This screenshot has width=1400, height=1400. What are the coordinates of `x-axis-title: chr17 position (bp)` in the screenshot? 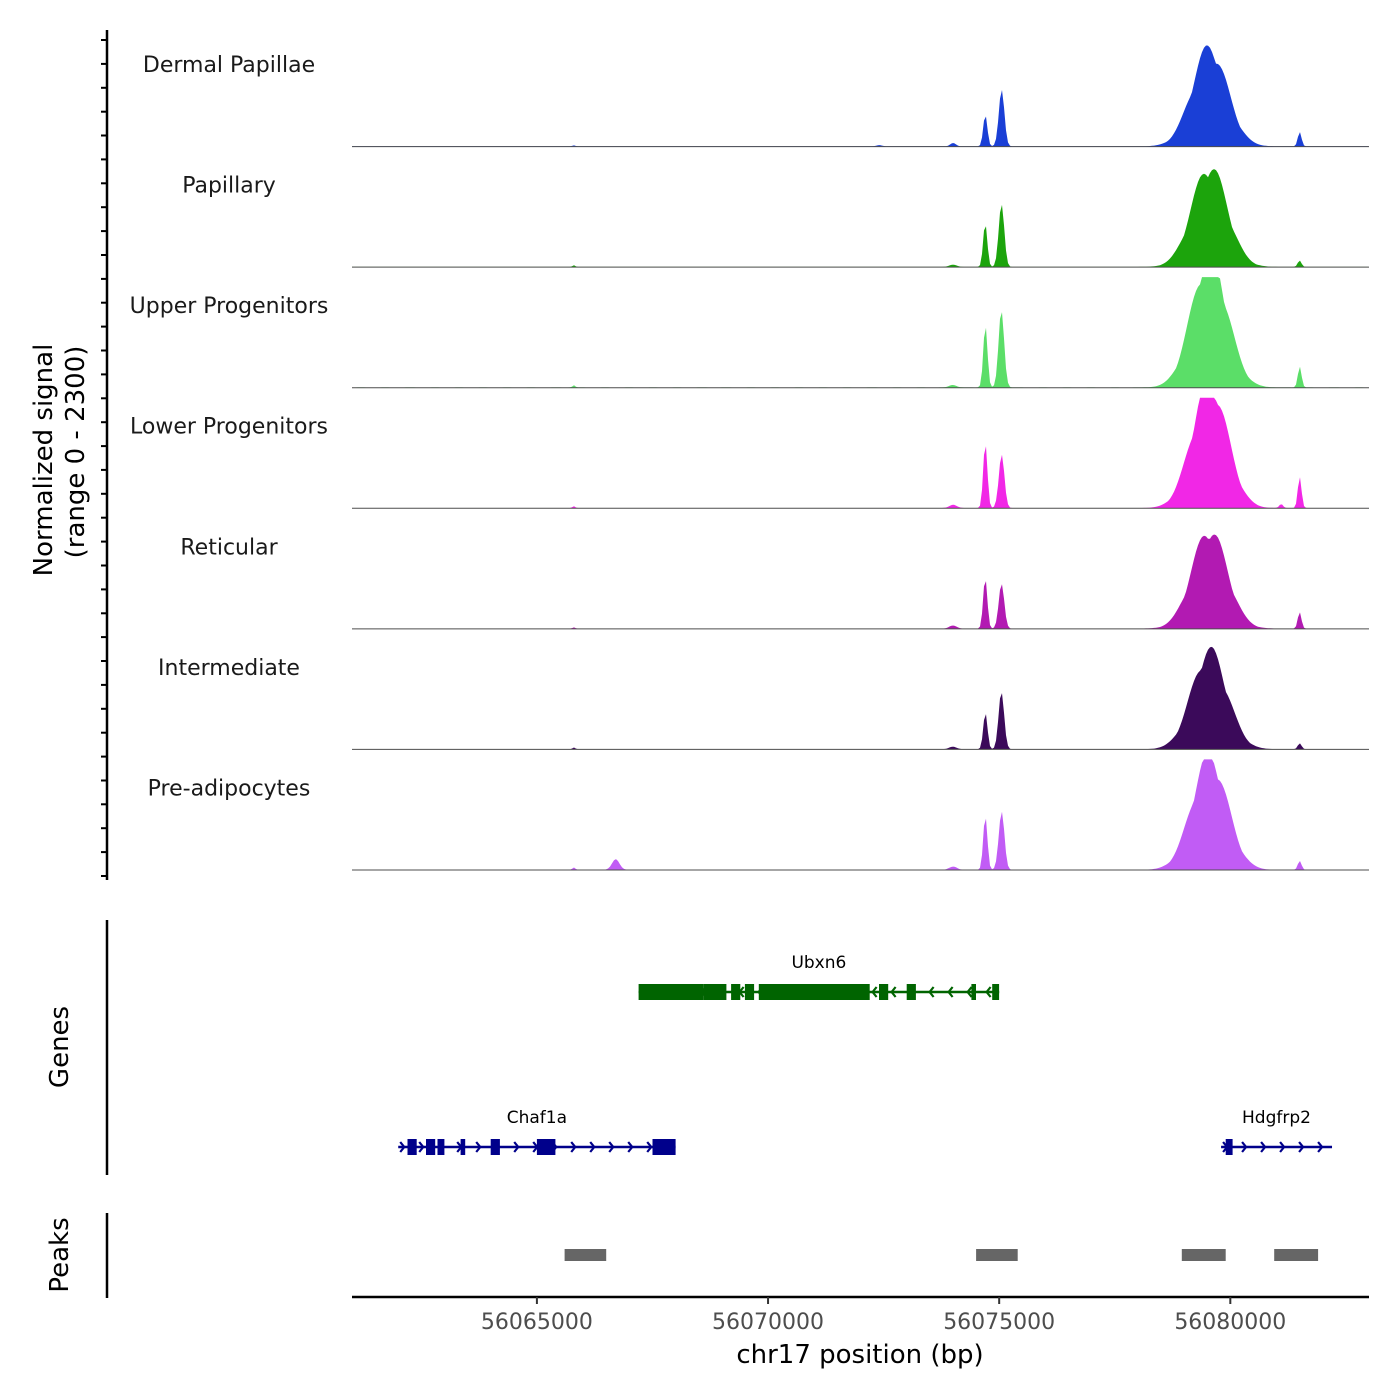 It's located at (859, 1355).